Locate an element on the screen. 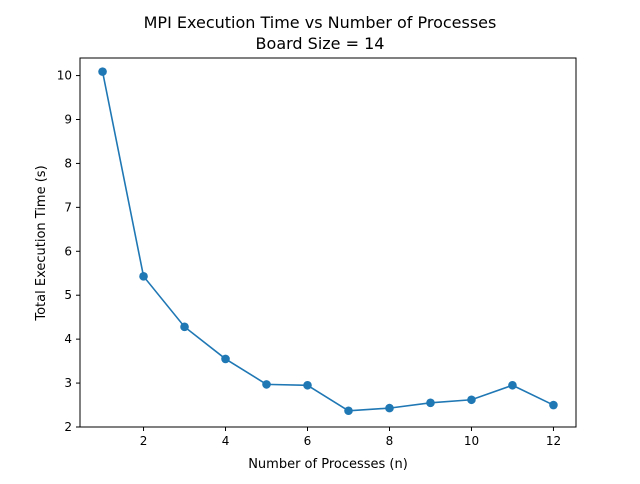 The image size is (640, 484). x-tick-label: 10 is located at coordinates (471, 441).